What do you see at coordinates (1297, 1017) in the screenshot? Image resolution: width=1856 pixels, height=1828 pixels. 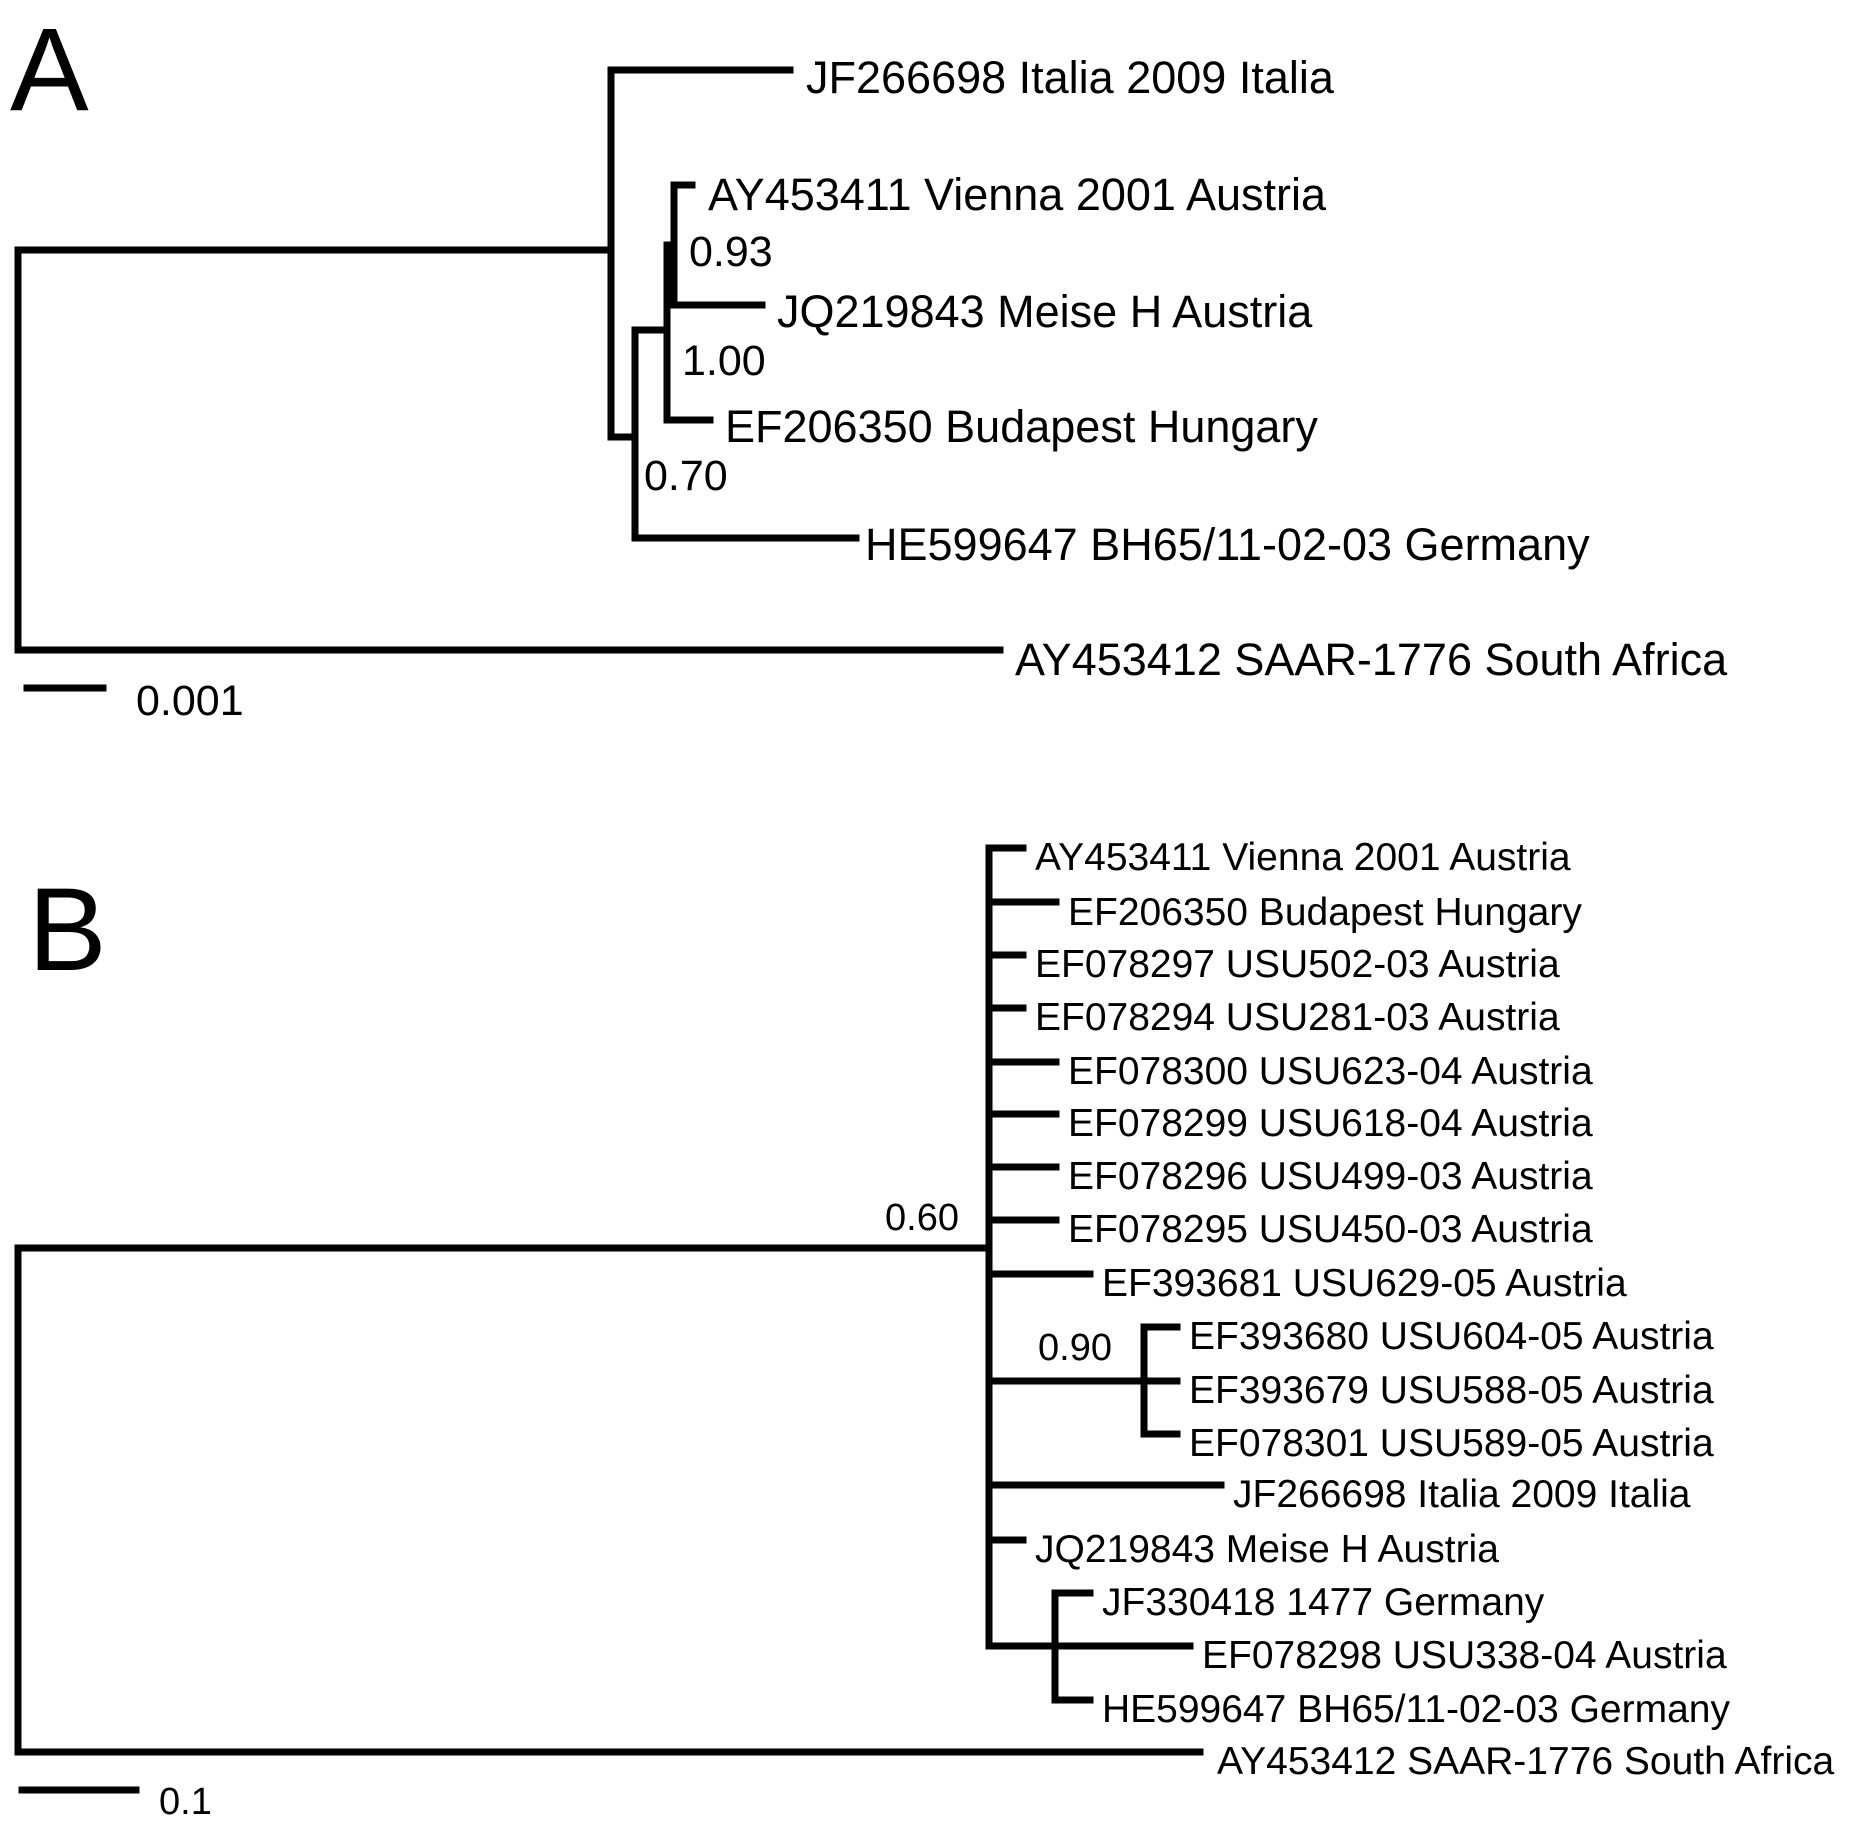 I see `leaf-label: EF078294 USU281-03 Austria` at bounding box center [1297, 1017].